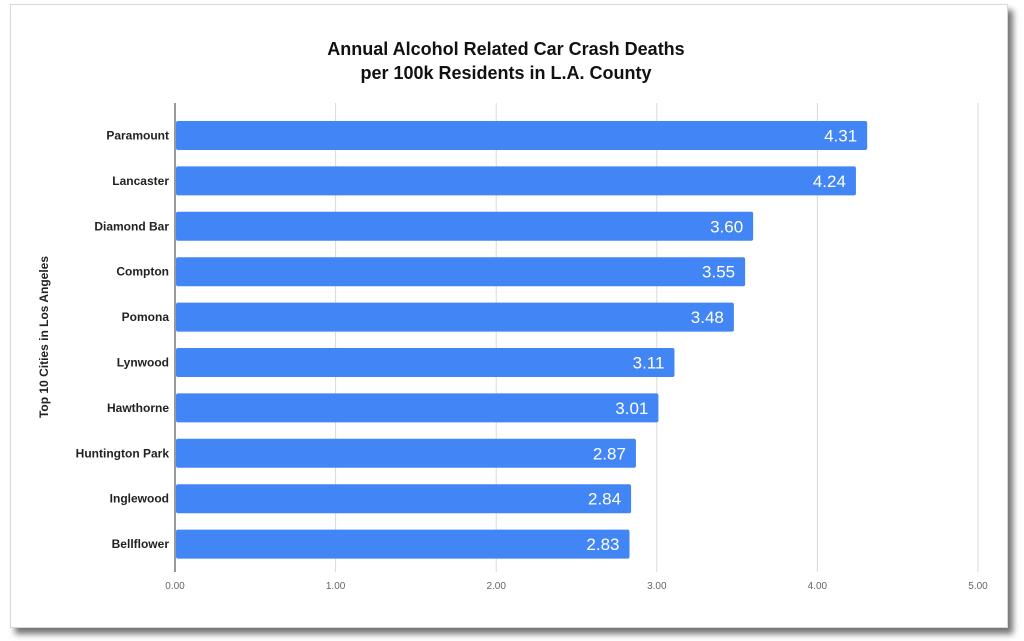 The height and width of the screenshot is (641, 1024). What do you see at coordinates (829, 181) in the screenshot?
I see `bar-value-label: 4.24` at bounding box center [829, 181].